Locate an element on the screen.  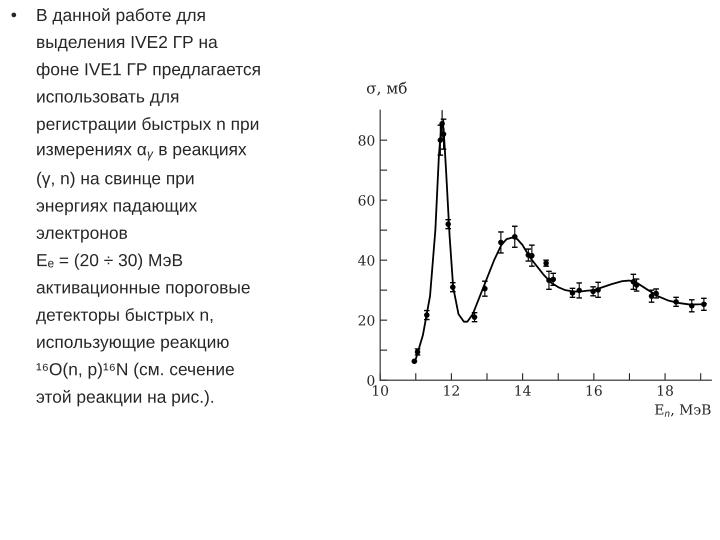
x-axis-title: E$_{n}$, МэВ is located at coordinates (683, 410).